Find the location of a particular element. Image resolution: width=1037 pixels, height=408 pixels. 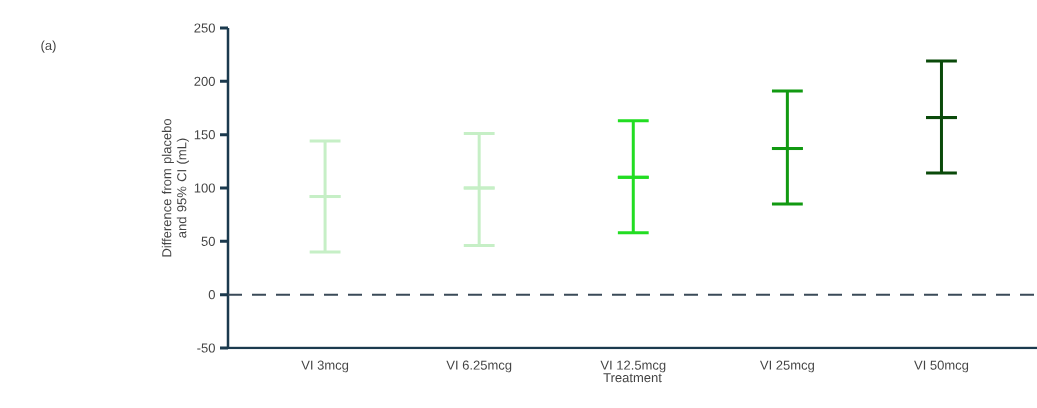

x-tick-label: VI 3mcg is located at coordinates (325, 366).